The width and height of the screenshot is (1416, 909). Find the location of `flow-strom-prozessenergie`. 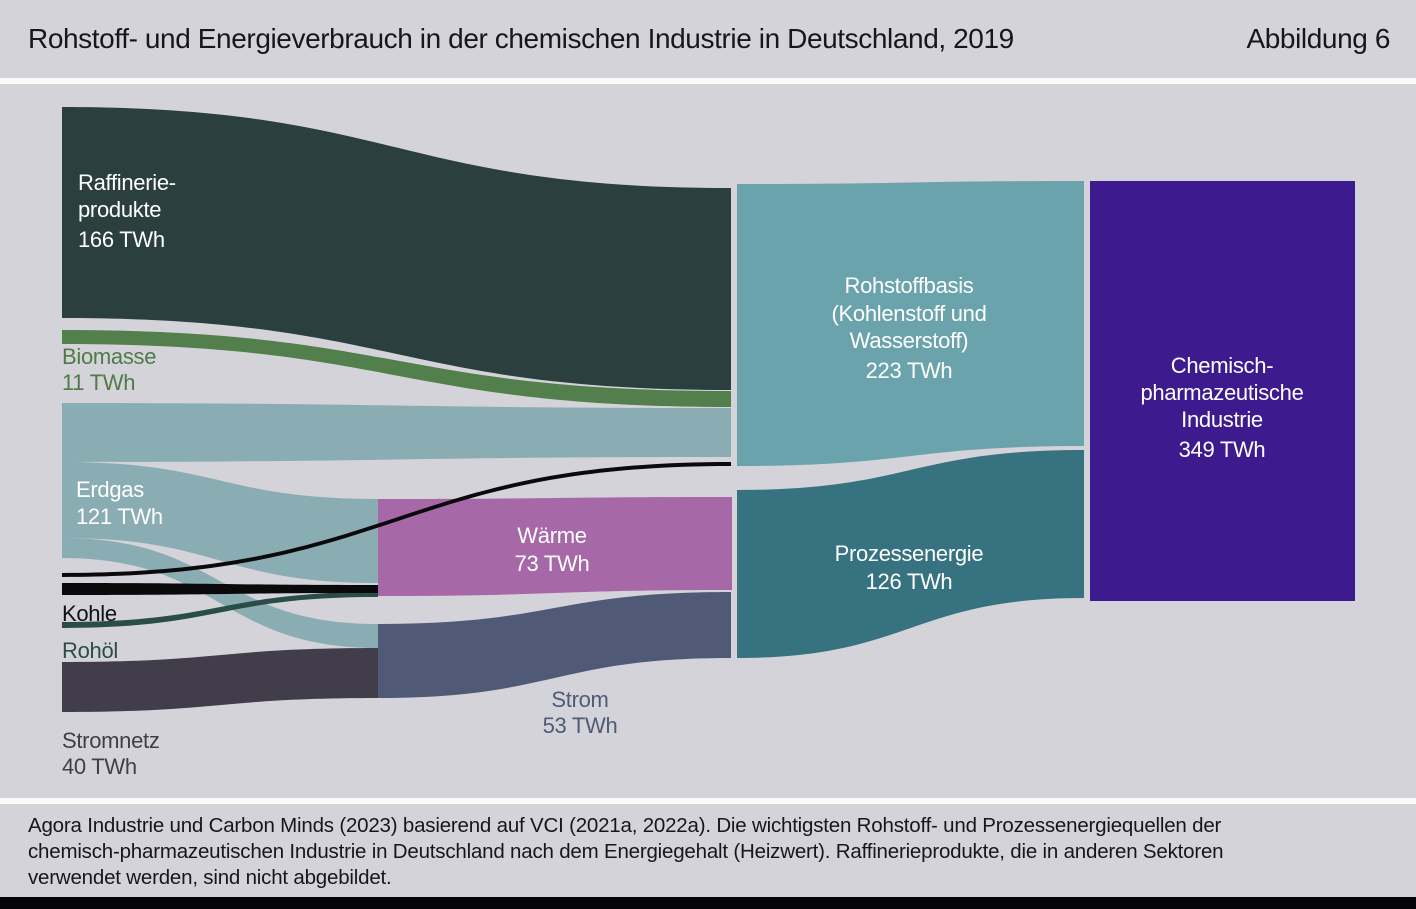

flow-strom-prozessenergie is located at coordinates (554, 645).